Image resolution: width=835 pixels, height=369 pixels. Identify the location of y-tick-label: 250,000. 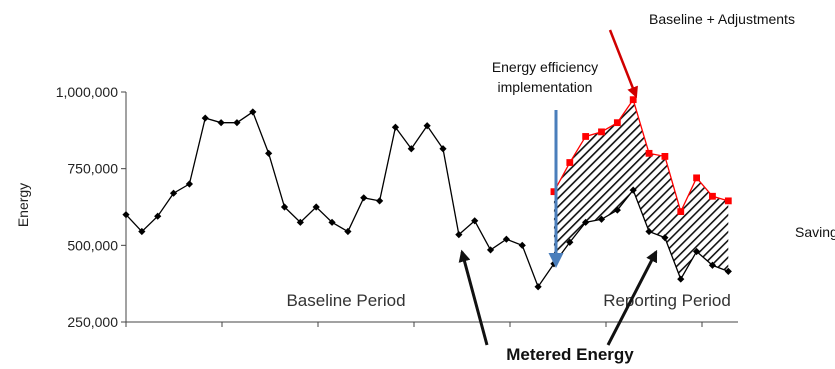
(92, 322).